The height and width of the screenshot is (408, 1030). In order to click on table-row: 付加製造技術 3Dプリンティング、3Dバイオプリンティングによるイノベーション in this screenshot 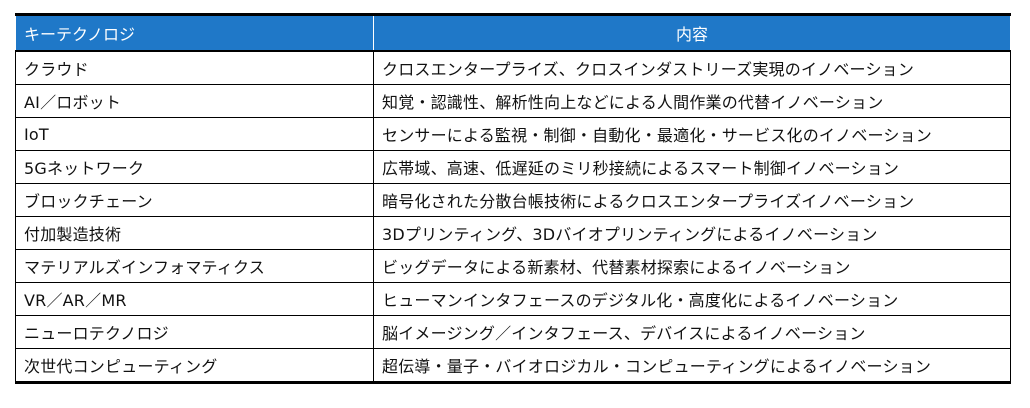, I will do `click(513, 233)`.